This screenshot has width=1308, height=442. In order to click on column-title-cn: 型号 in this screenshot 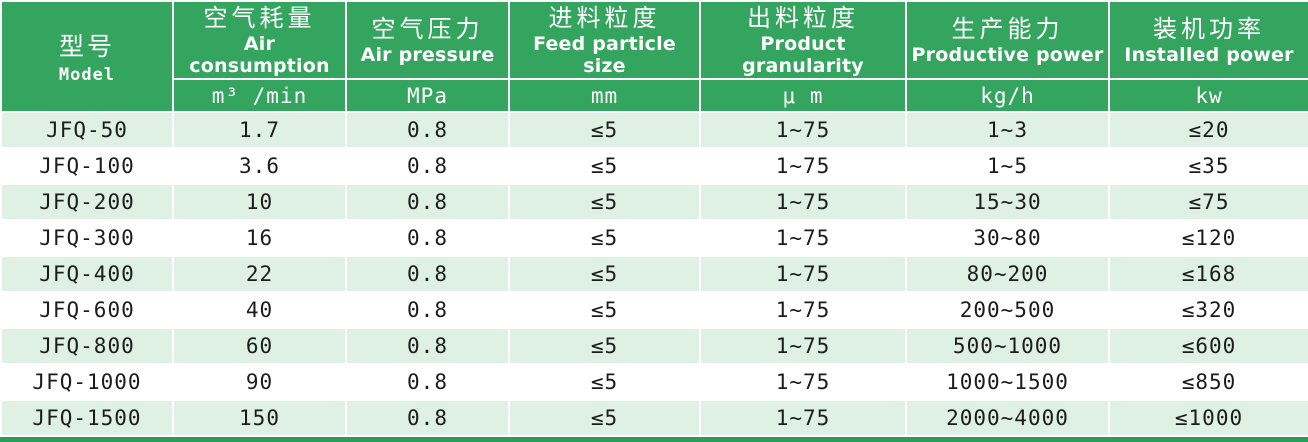, I will do `click(86, 47)`.